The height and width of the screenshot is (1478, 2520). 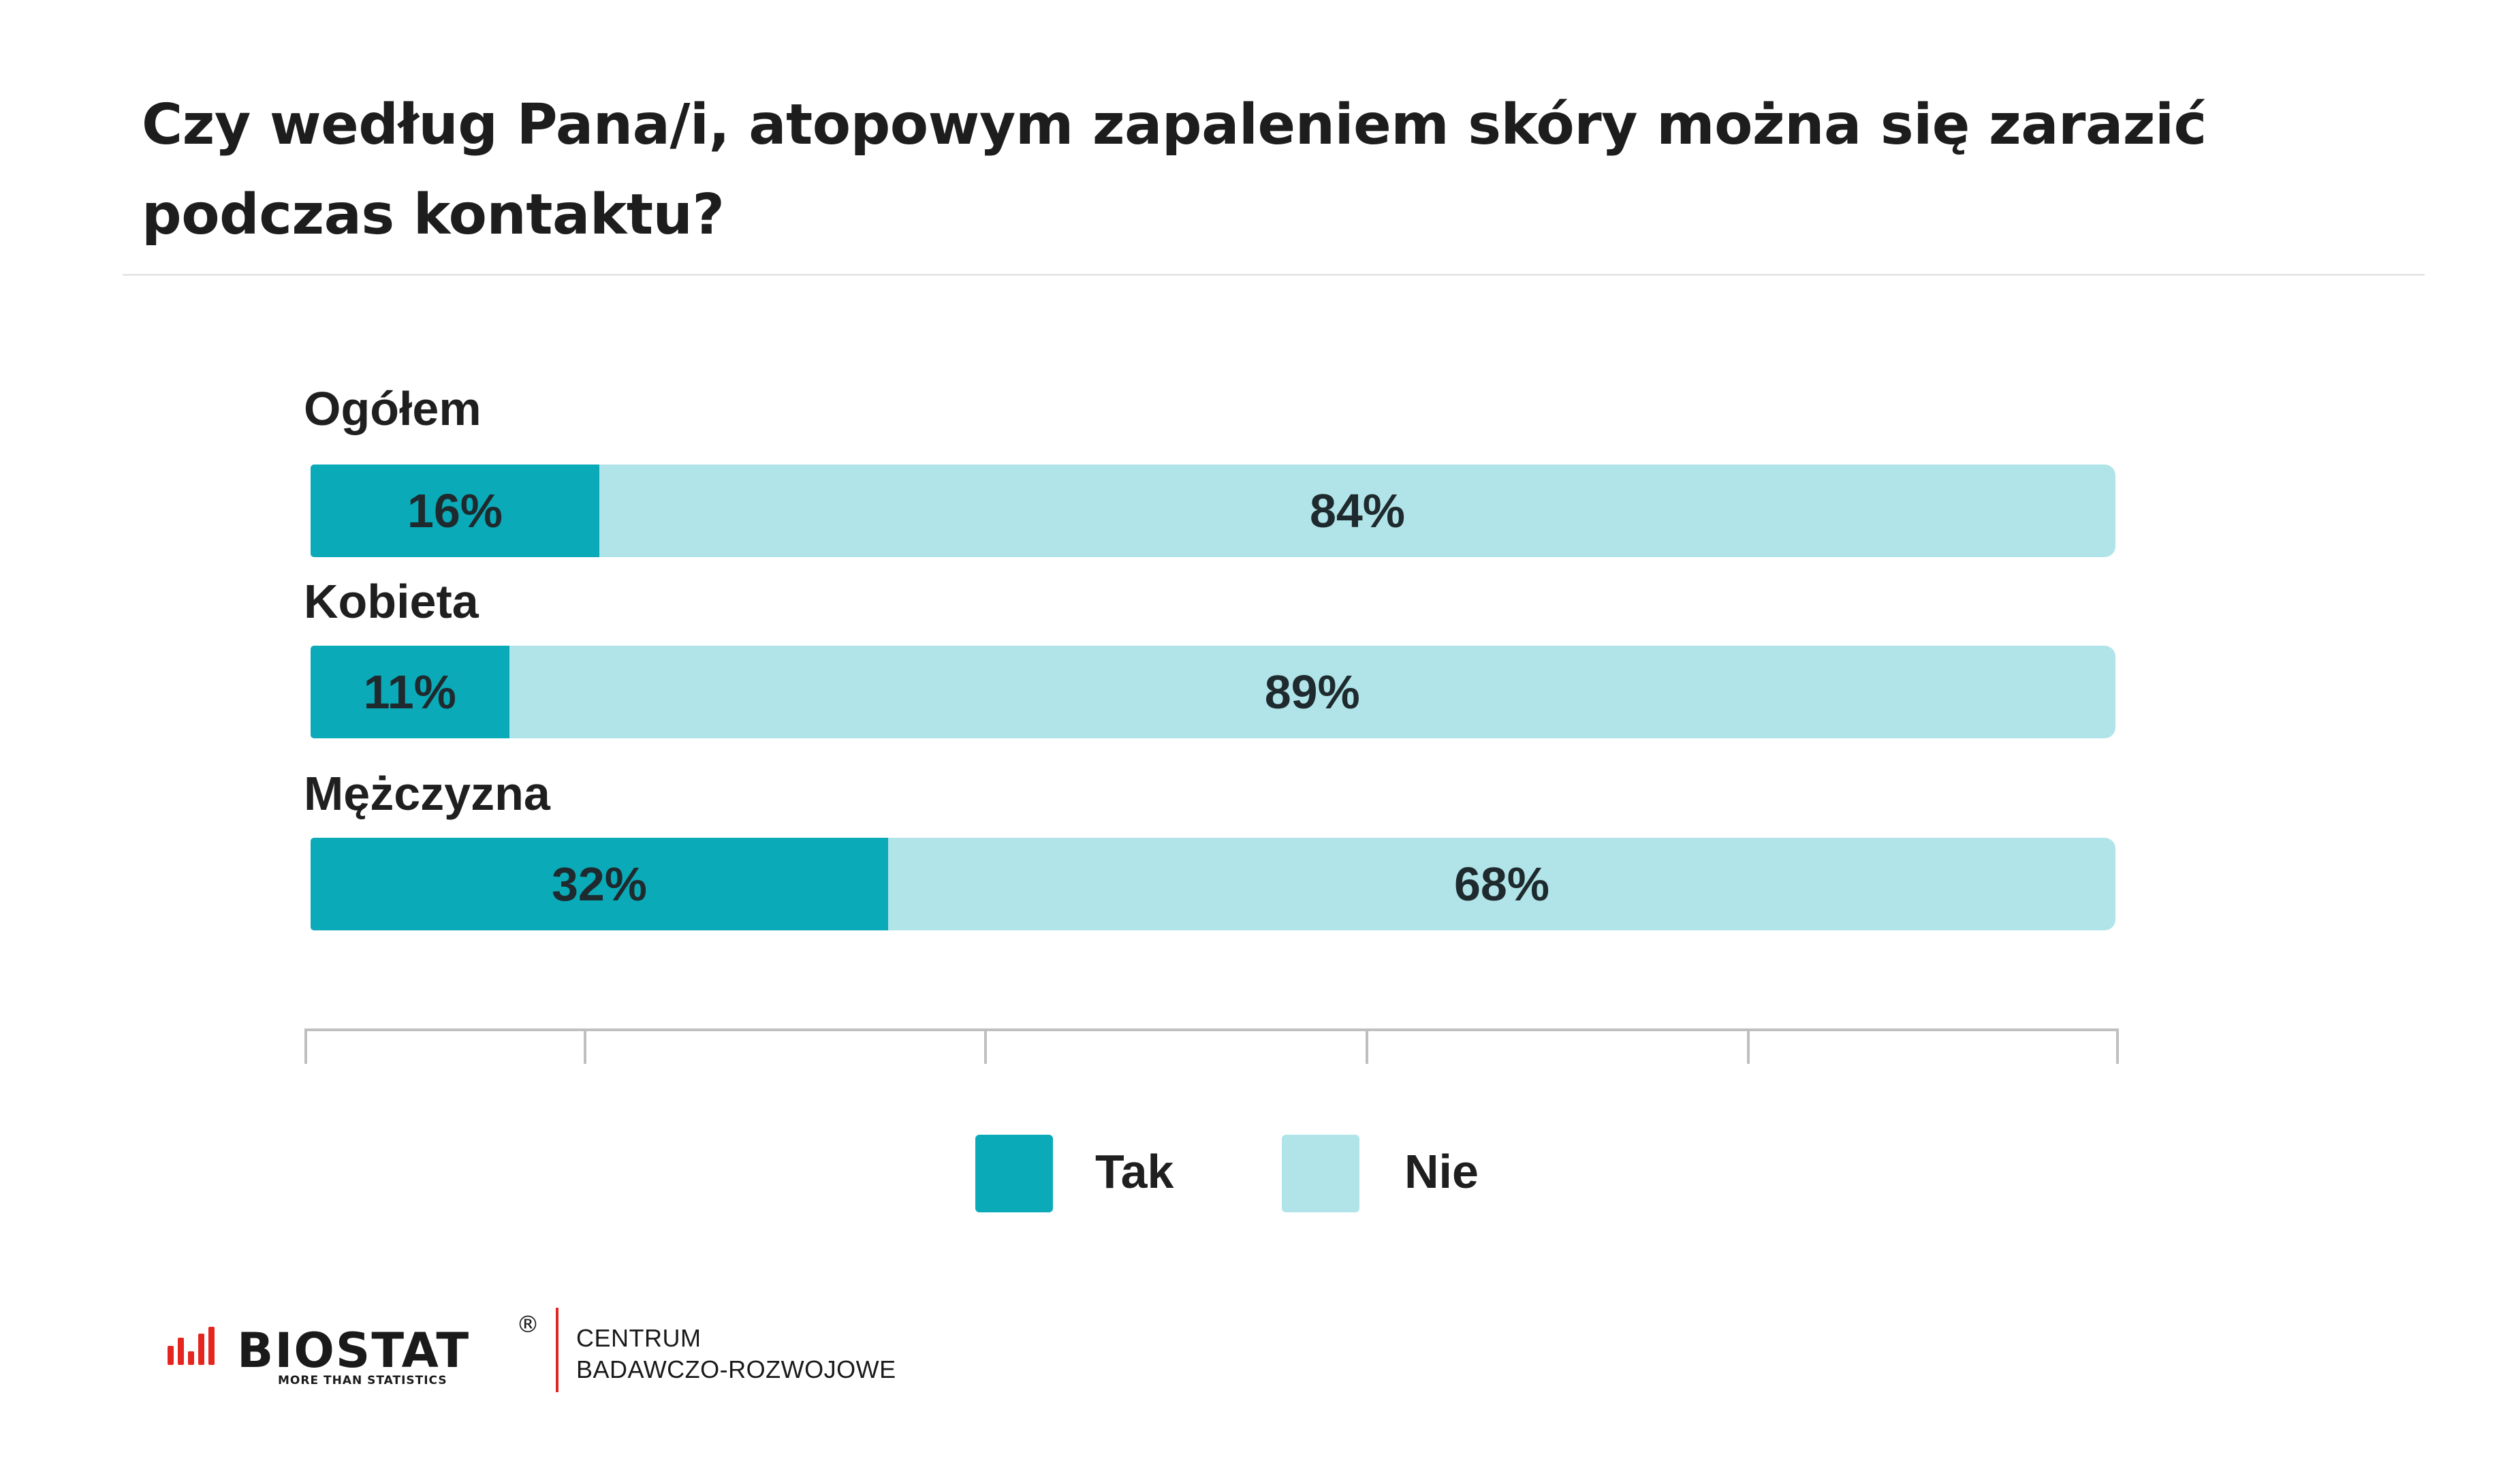 I want to click on chart-title-line-2: podczas kontaktu?, so click(x=433, y=215).